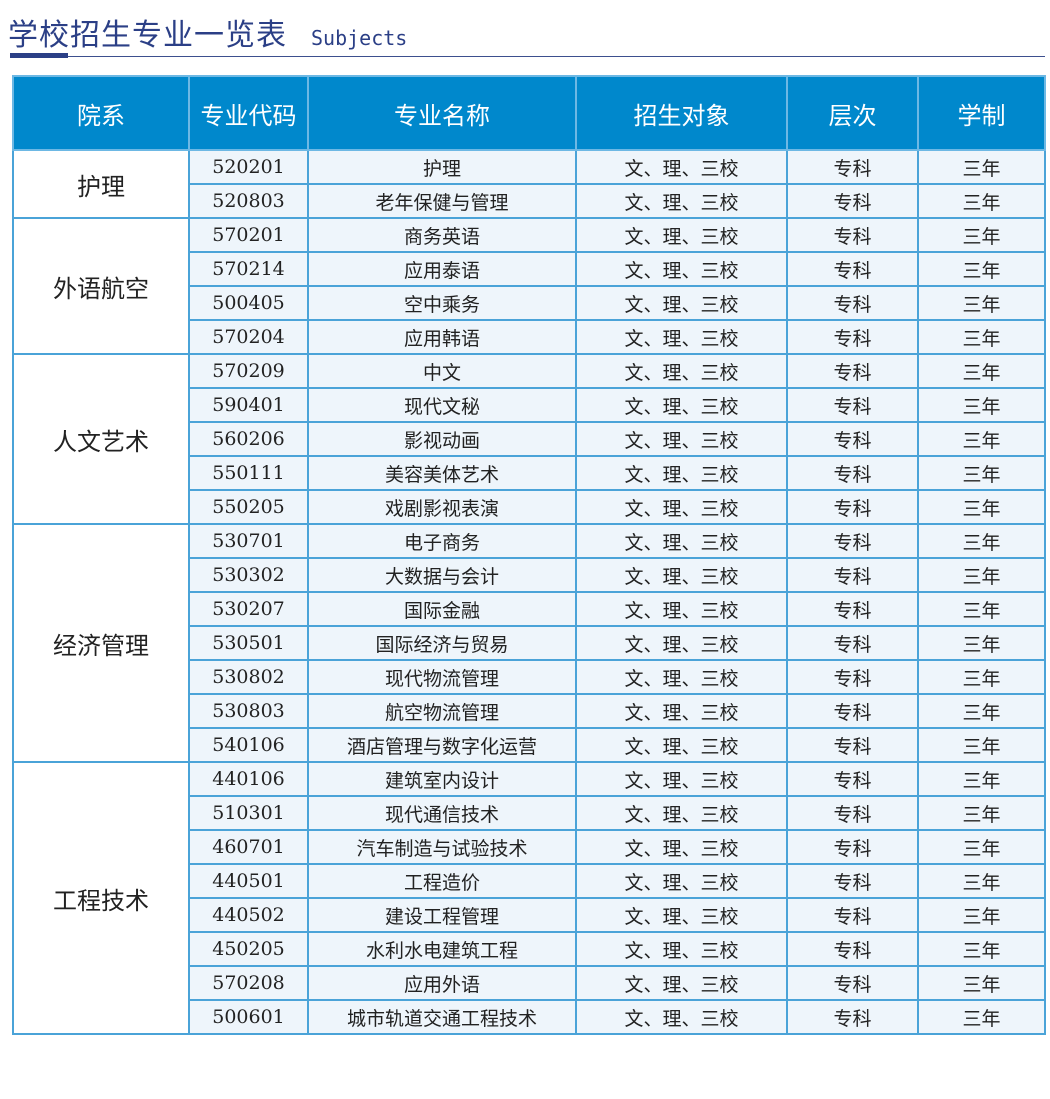 The height and width of the screenshot is (1099, 1050). I want to click on major-code-cell: 520803, so click(248, 201).